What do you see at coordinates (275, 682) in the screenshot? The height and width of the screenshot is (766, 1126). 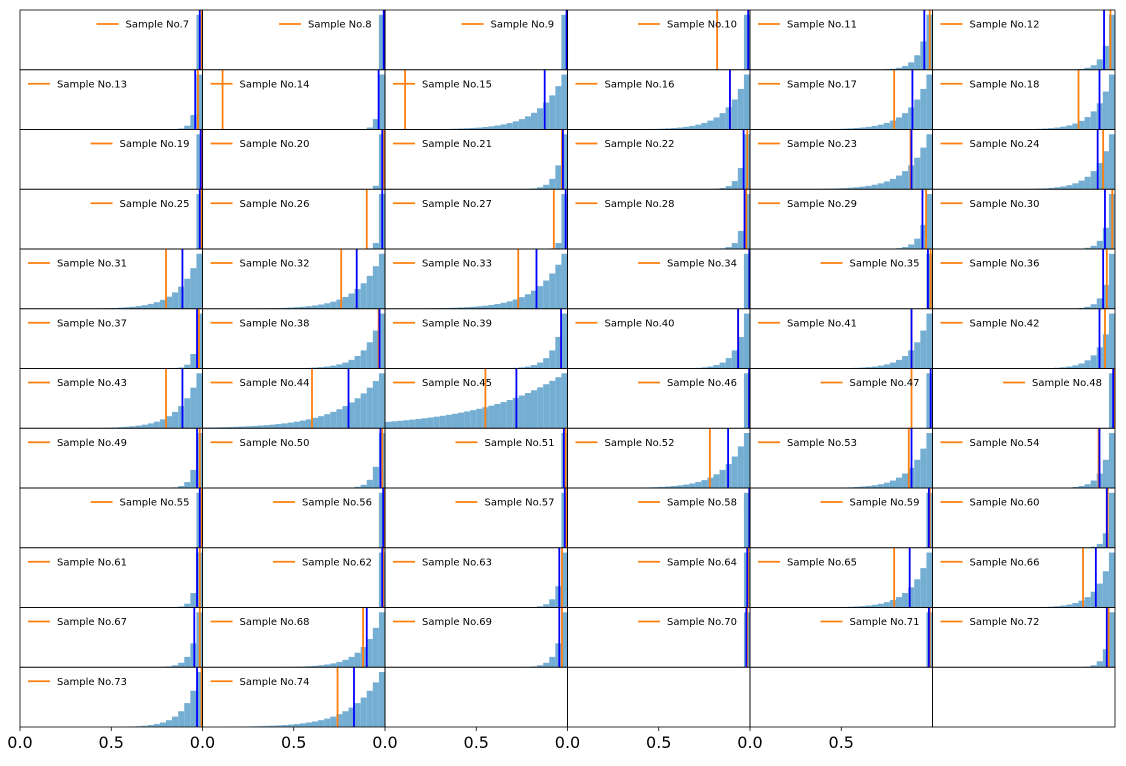 I see `legend-label: Sample No.74` at bounding box center [275, 682].